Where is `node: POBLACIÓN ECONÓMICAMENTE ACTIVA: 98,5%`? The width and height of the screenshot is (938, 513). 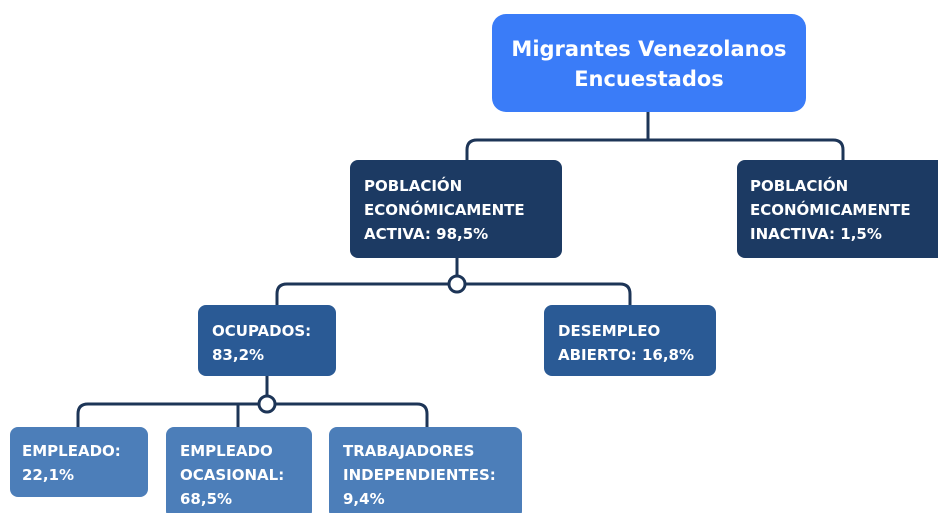 node: POBLACIÓN ECONÓMICAMENTE ACTIVA: 98,5% is located at coordinates (456, 209).